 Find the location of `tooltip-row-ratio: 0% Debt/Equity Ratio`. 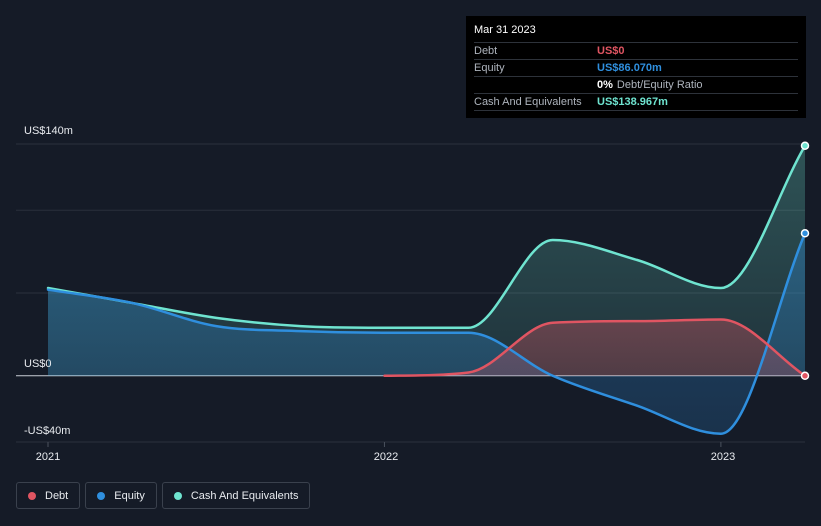

tooltip-row-ratio: 0% Debt/Equity Ratio is located at coordinates (636, 84).